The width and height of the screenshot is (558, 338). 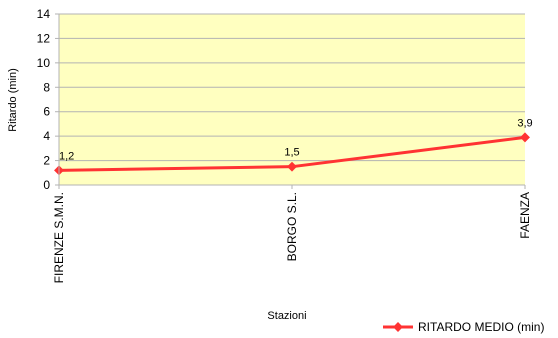 What do you see at coordinates (525, 215) in the screenshot?
I see `x-tick-label-2: FAENZA` at bounding box center [525, 215].